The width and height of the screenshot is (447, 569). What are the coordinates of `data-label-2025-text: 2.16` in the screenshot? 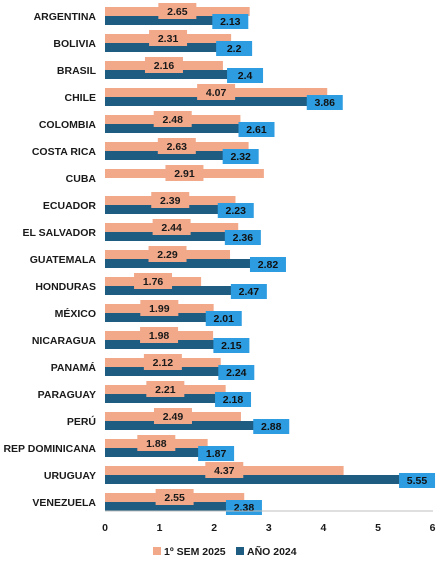 It's located at (164, 66).